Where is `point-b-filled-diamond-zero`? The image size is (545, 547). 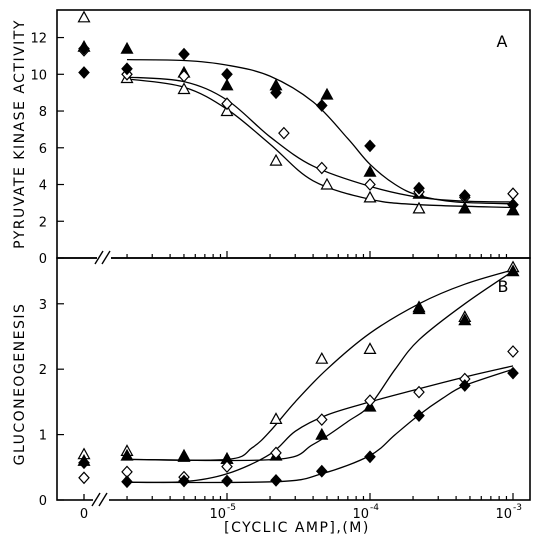 point-b-filled-diamond-zero is located at coordinates (84, 463).